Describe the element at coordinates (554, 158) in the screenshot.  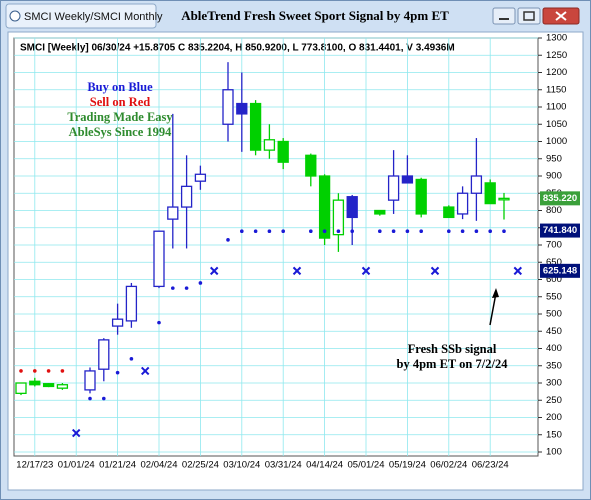
I see `y-tick-label: 950` at that location.